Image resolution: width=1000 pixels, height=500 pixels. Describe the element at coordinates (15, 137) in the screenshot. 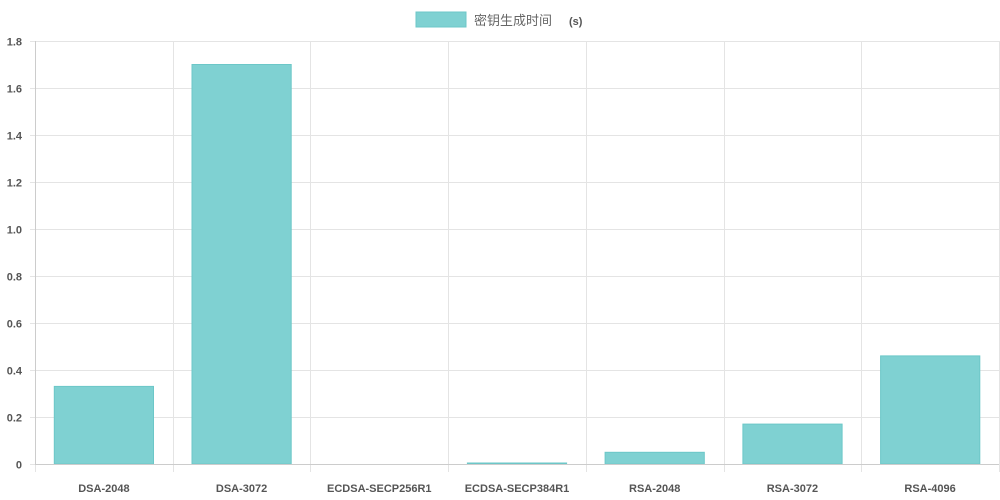

I see `y-tick-label: 1.4` at that location.